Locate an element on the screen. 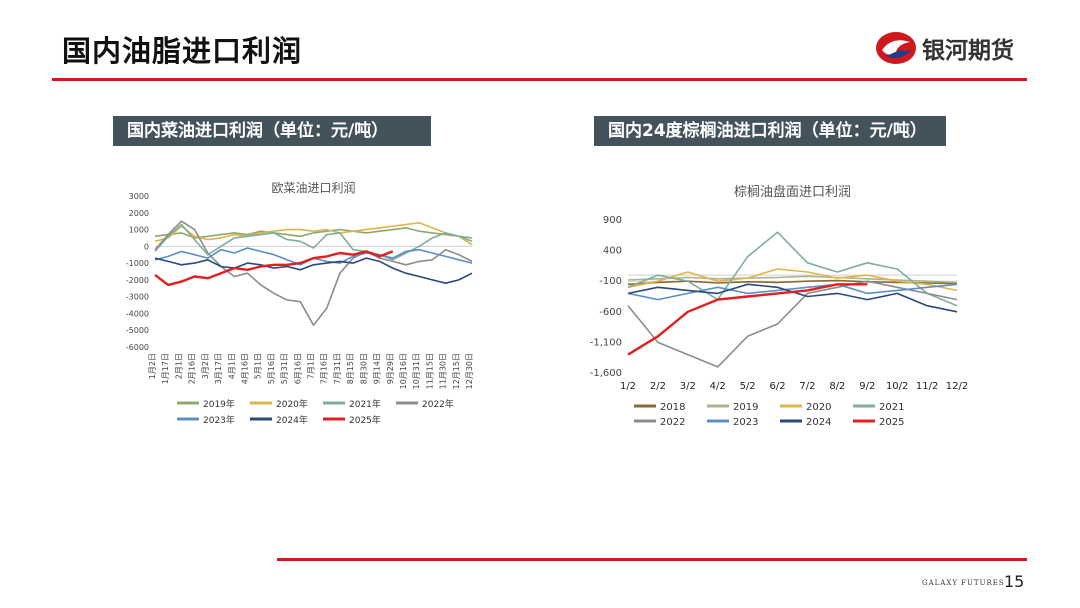  legend-label-2019: 2019 is located at coordinates (745, 407).